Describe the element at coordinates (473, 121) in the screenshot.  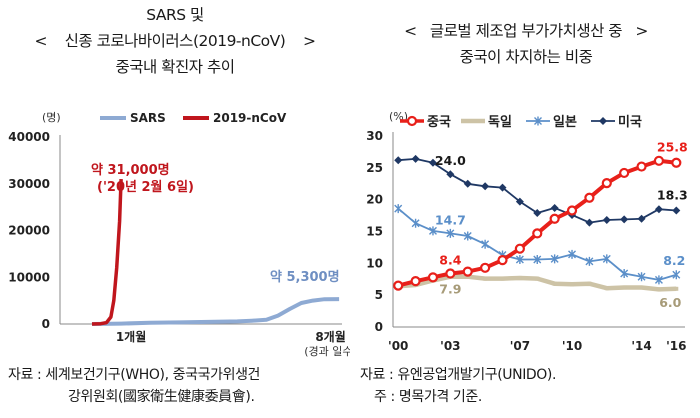
I see `right-legend-marker-germany` at that location.